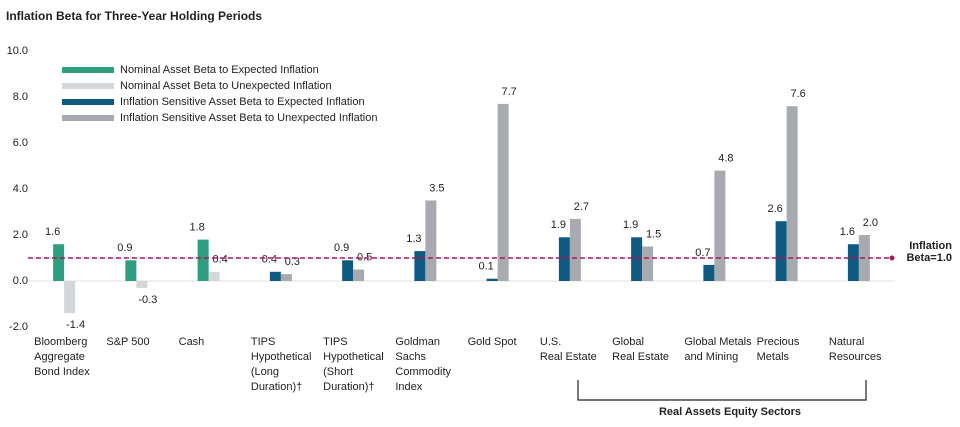 Image resolution: width=960 pixels, height=427 pixels. Describe the element at coordinates (855, 357) in the screenshot. I see `x-tick-label: Resources` at that location.